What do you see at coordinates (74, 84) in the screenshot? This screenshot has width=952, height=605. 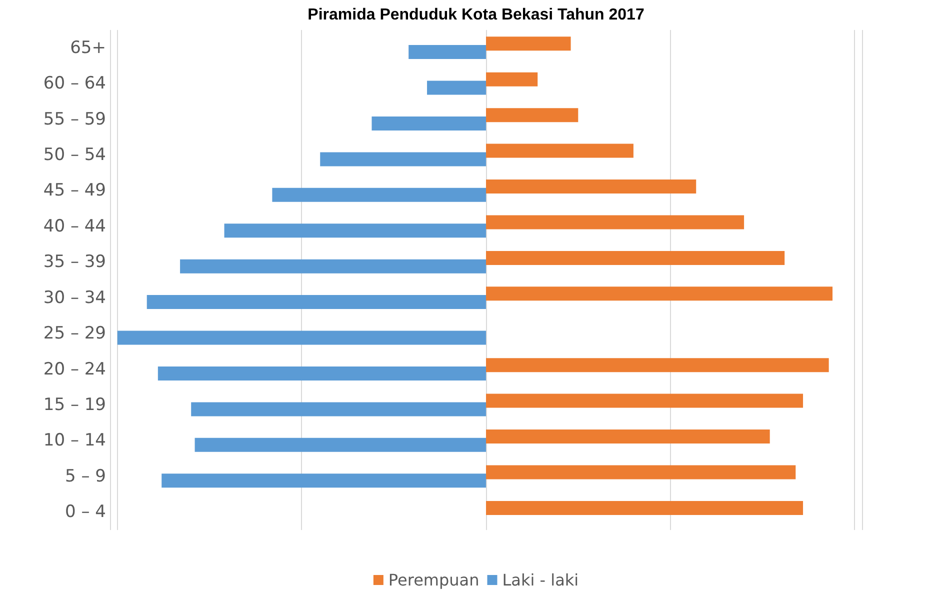 I see `y-tick-label: 60 – 64` at bounding box center [74, 84].